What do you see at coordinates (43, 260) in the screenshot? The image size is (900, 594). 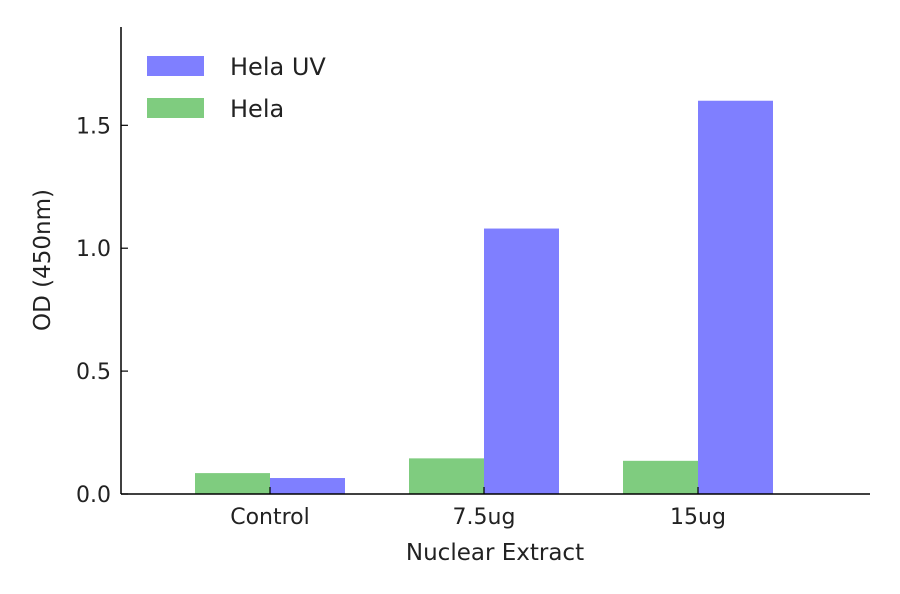 I see `y-axis-label: OD (450nm)` at bounding box center [43, 260].